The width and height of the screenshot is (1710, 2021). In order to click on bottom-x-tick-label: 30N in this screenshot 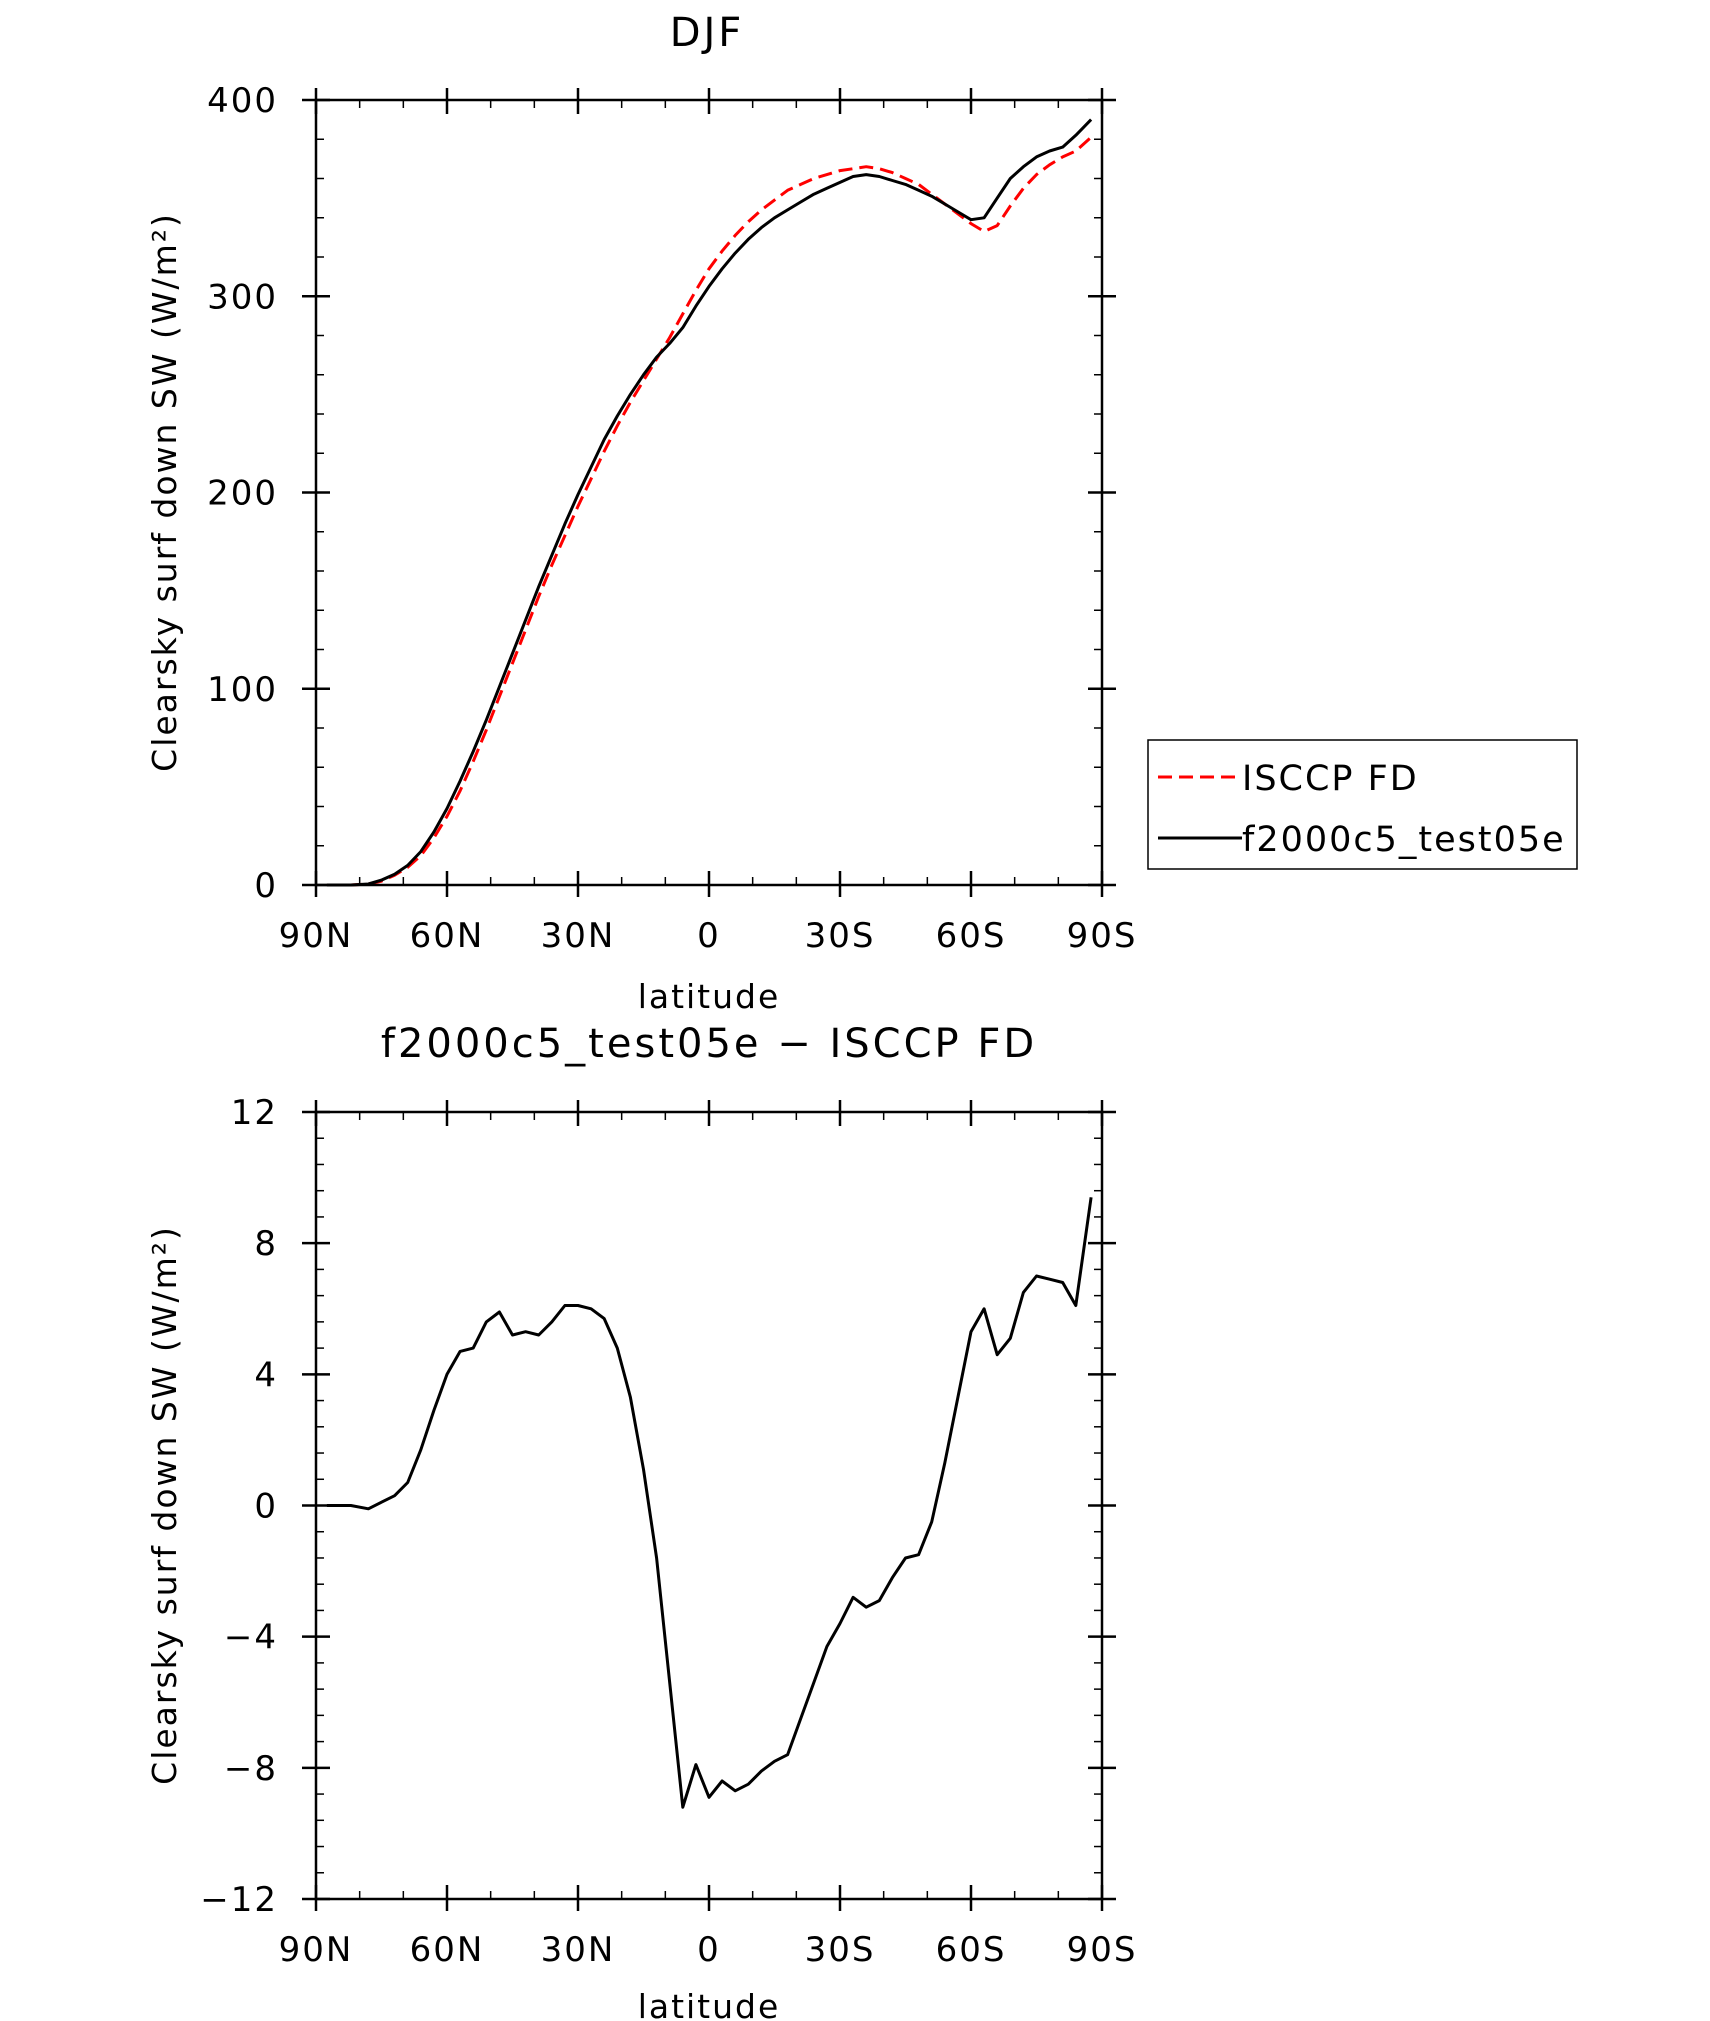, I will do `click(578, 1950)`.